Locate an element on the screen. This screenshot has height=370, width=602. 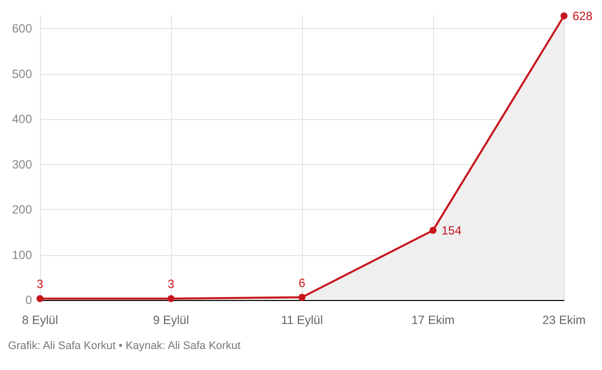
y-tick-label: 400 is located at coordinates (22, 119).